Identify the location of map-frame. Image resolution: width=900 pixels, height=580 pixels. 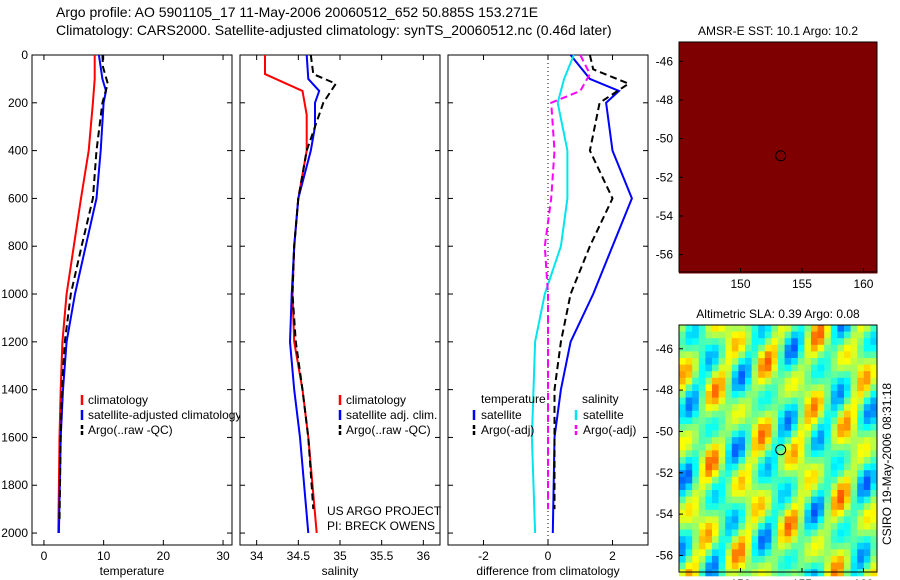
(778, 448).